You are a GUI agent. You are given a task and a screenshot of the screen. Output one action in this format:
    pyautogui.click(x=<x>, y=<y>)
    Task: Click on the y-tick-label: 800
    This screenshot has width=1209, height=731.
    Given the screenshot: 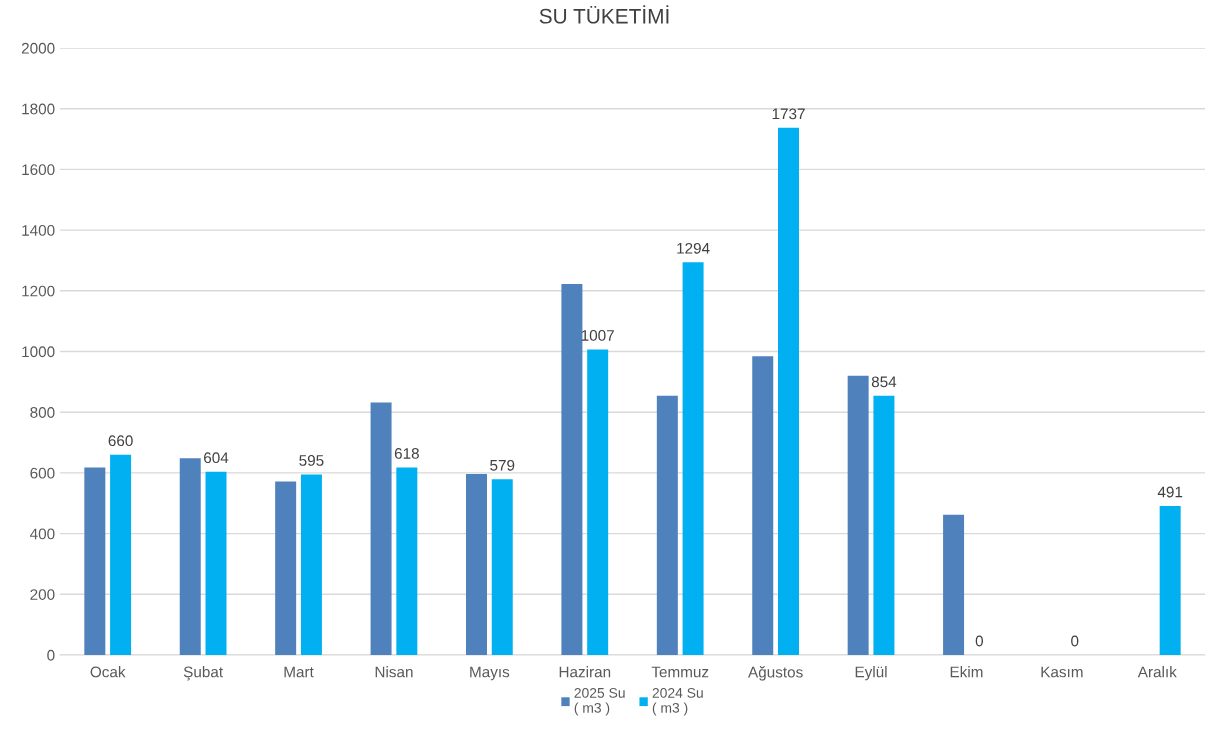 What is the action you would take?
    pyautogui.click(x=42, y=412)
    